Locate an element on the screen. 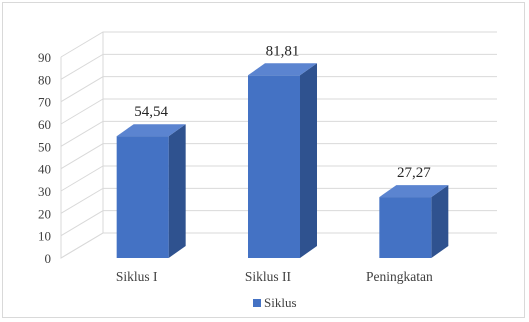 The height and width of the screenshot is (322, 529). x-axis-categories: Siklus I Siklus II Peningkatan is located at coordinates (274, 276).